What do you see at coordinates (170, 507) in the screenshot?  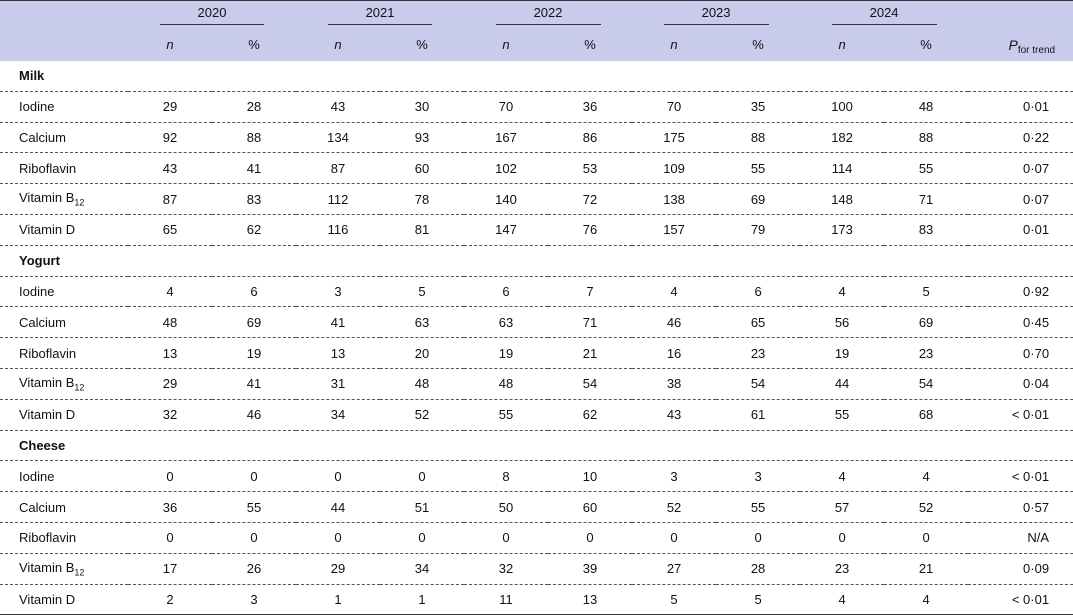 I see `count-cell: 36` at bounding box center [170, 507].